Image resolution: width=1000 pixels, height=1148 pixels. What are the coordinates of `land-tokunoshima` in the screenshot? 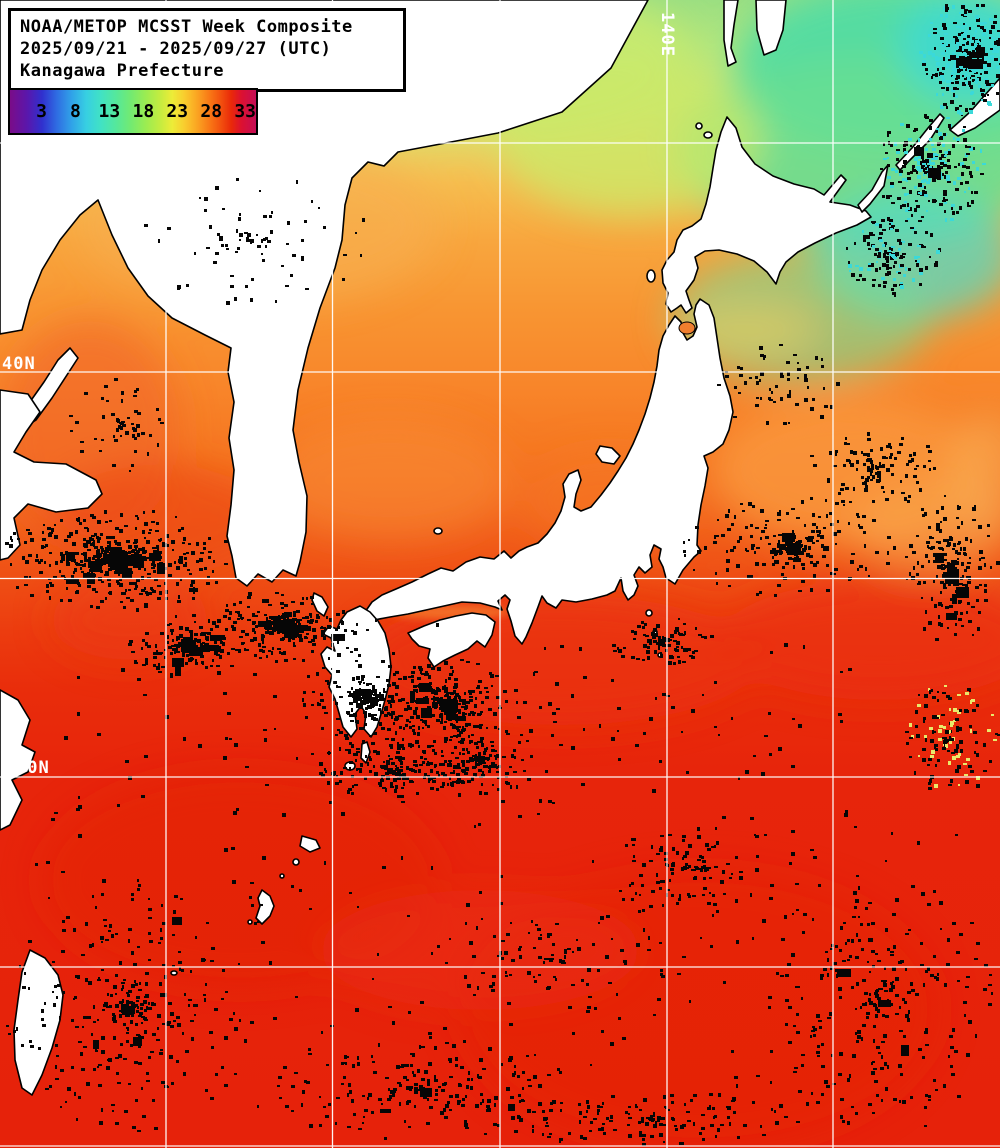 It's located at (296, 862).